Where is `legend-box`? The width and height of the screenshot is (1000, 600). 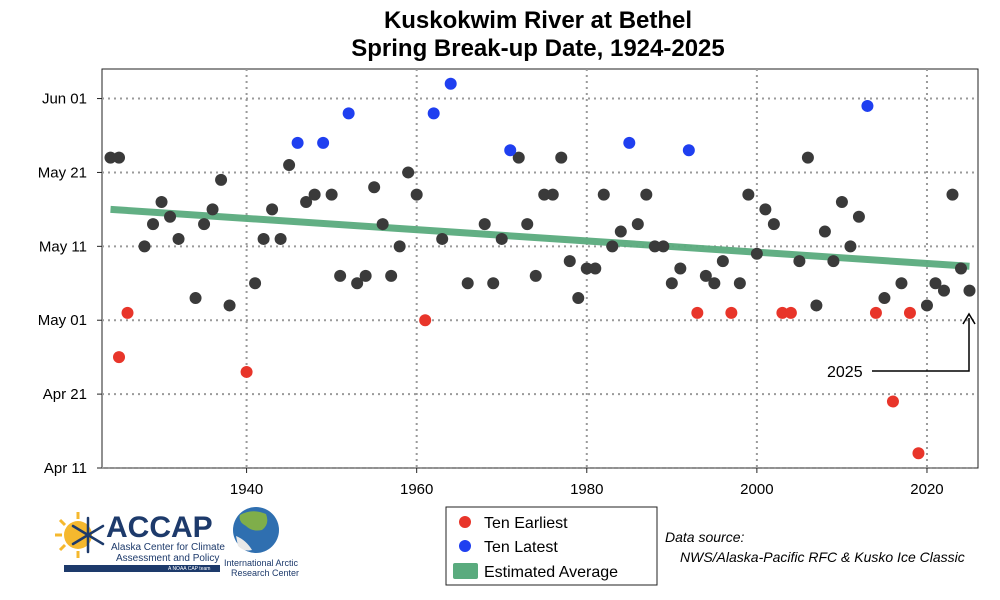 legend-box is located at coordinates (551, 546).